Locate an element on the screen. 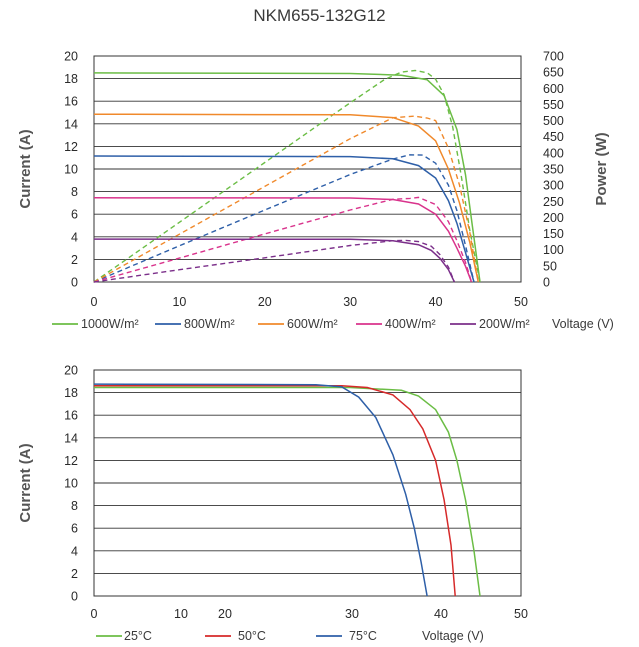 This screenshot has height=647, width=639. y2-tick-label: 650 is located at coordinates (553, 73).